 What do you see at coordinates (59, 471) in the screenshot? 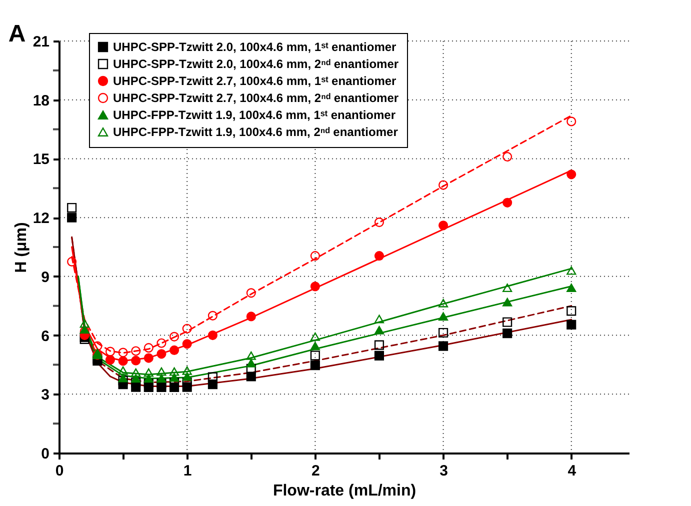
I see `x-tick-label: 0` at bounding box center [59, 471].